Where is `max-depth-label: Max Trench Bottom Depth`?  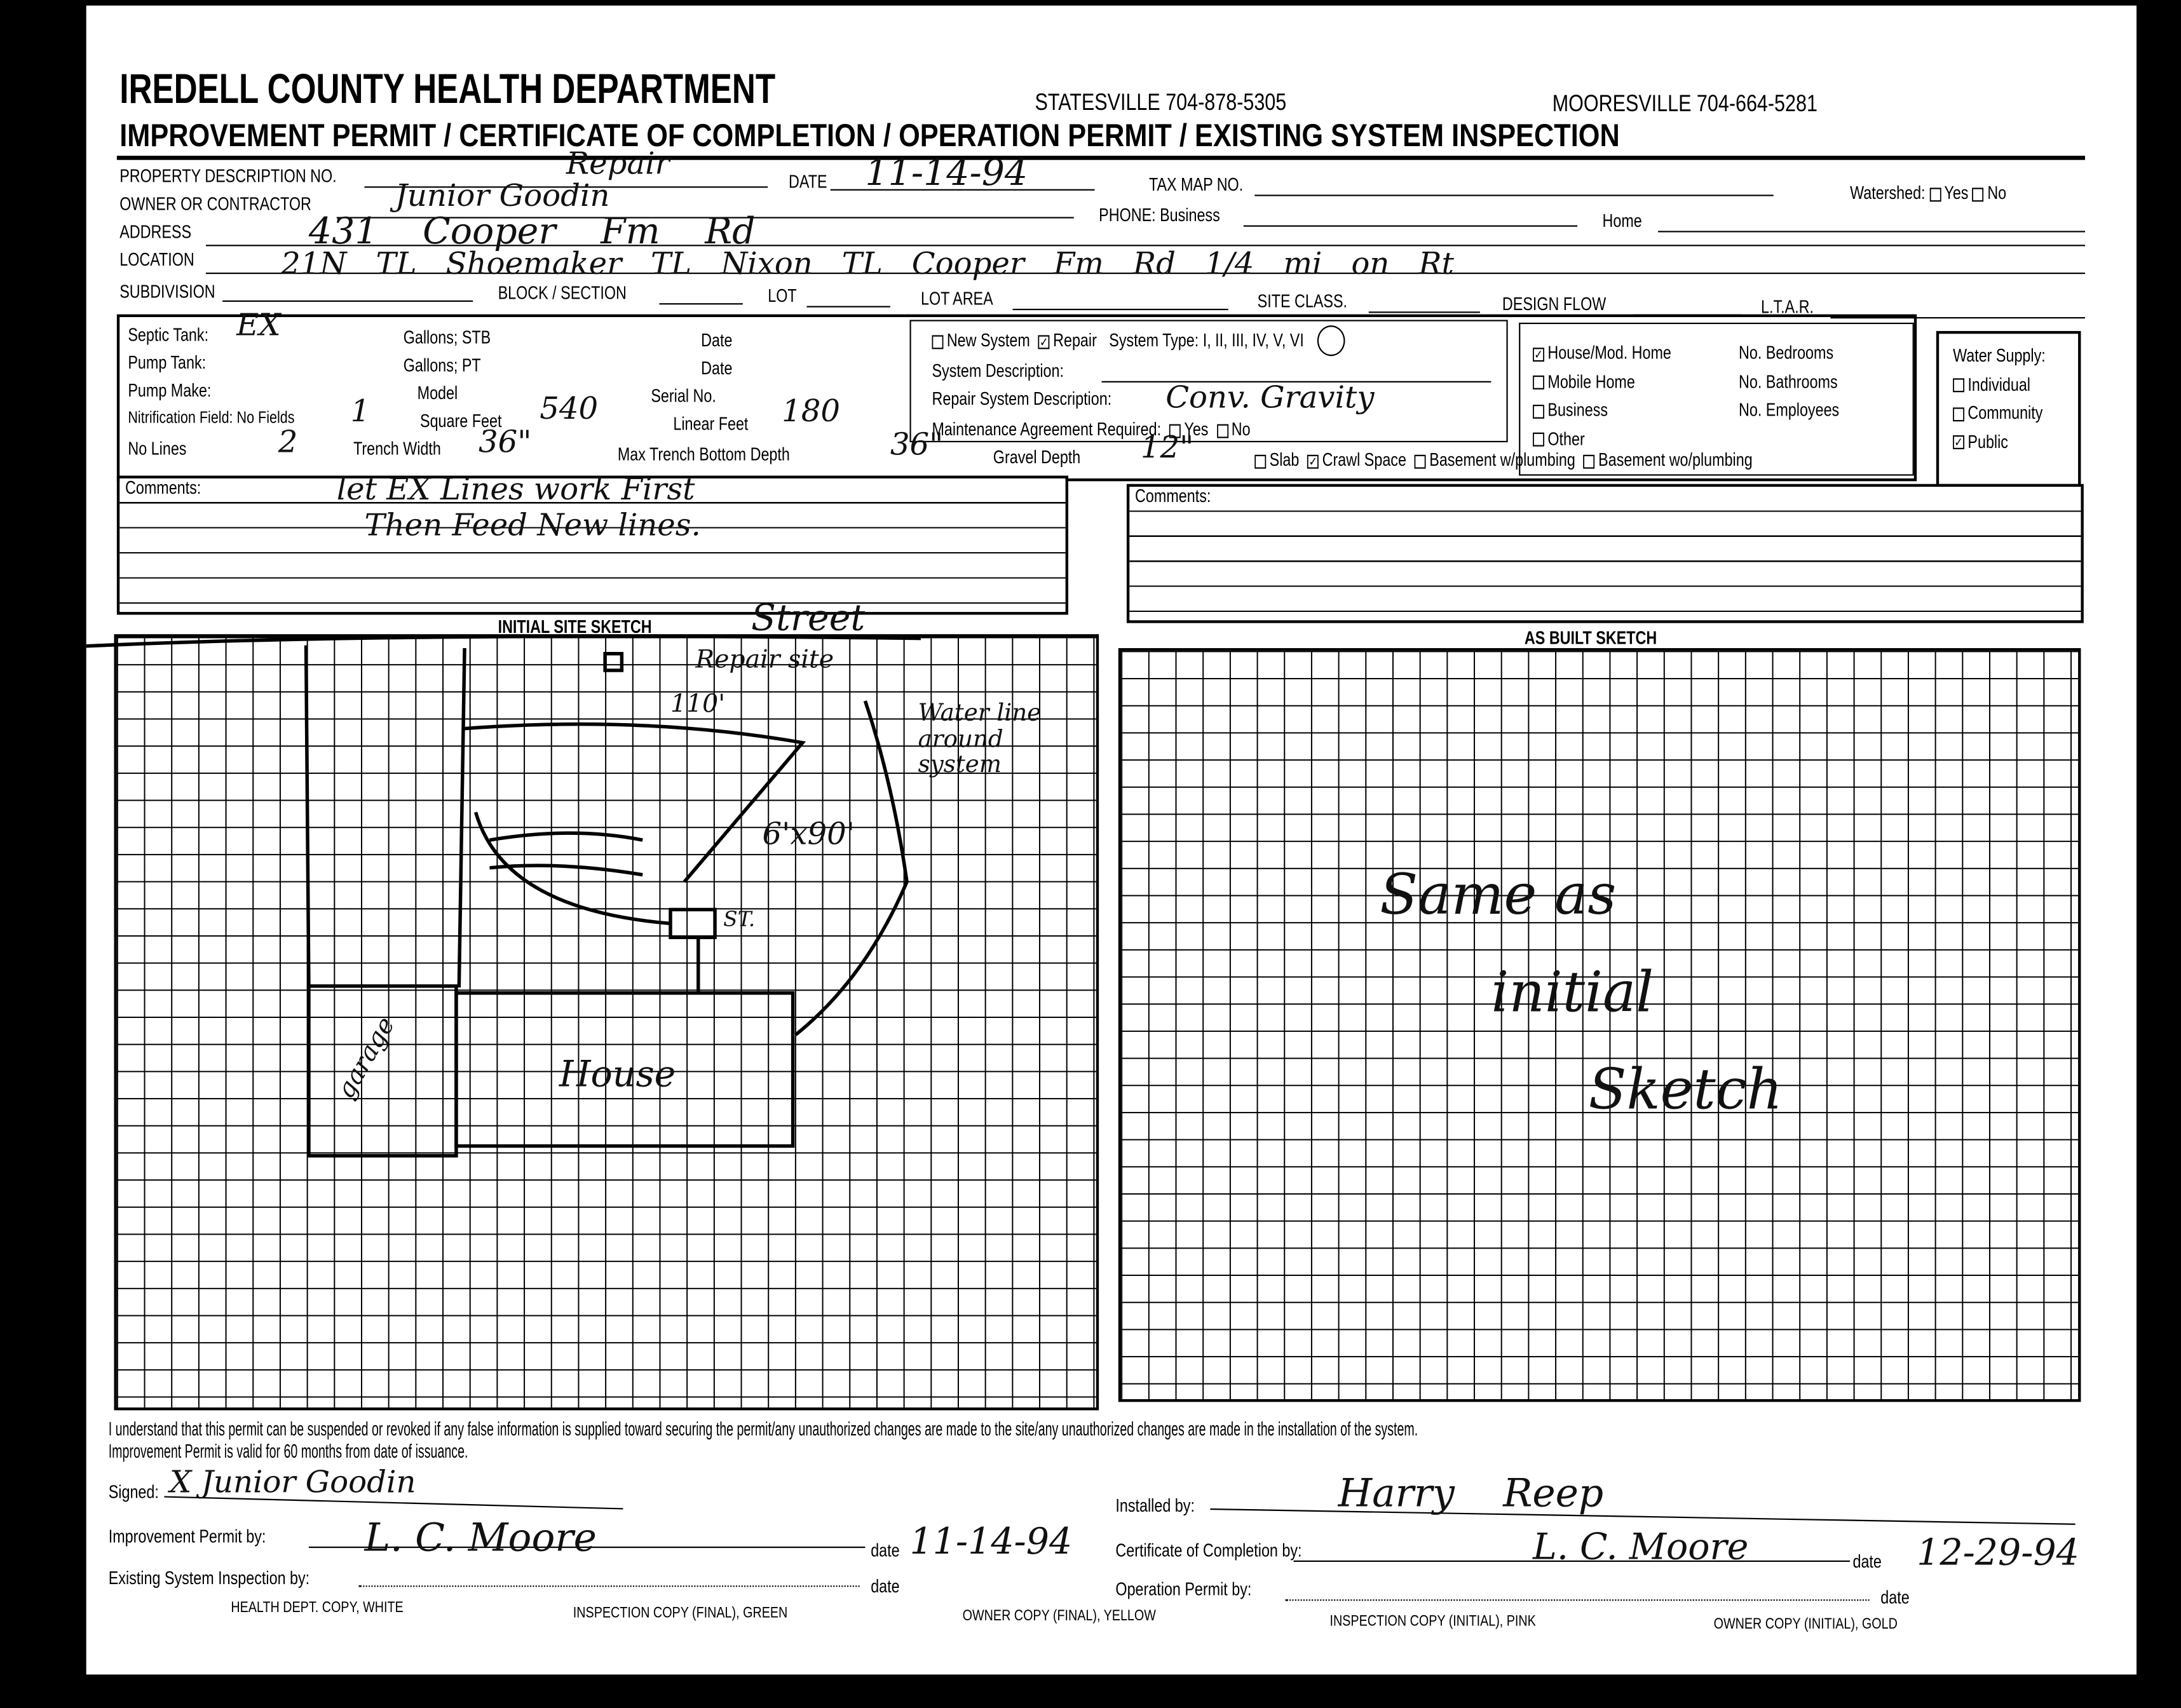 max-depth-label: Max Trench Bottom Depth is located at coordinates (704, 454).